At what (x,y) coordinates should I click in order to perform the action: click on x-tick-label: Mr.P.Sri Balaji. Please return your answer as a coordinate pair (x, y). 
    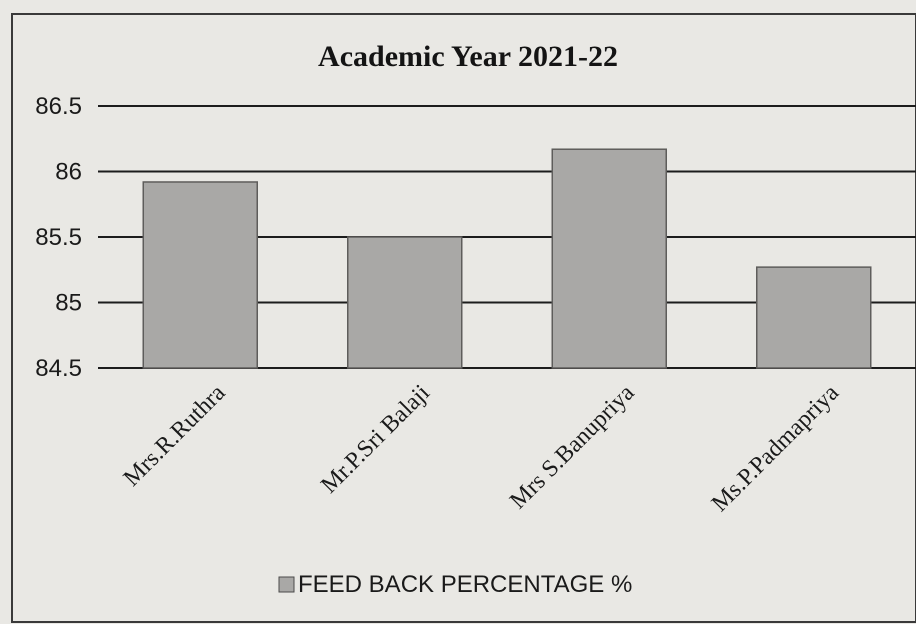
    Looking at the image, I should click on (375, 439).